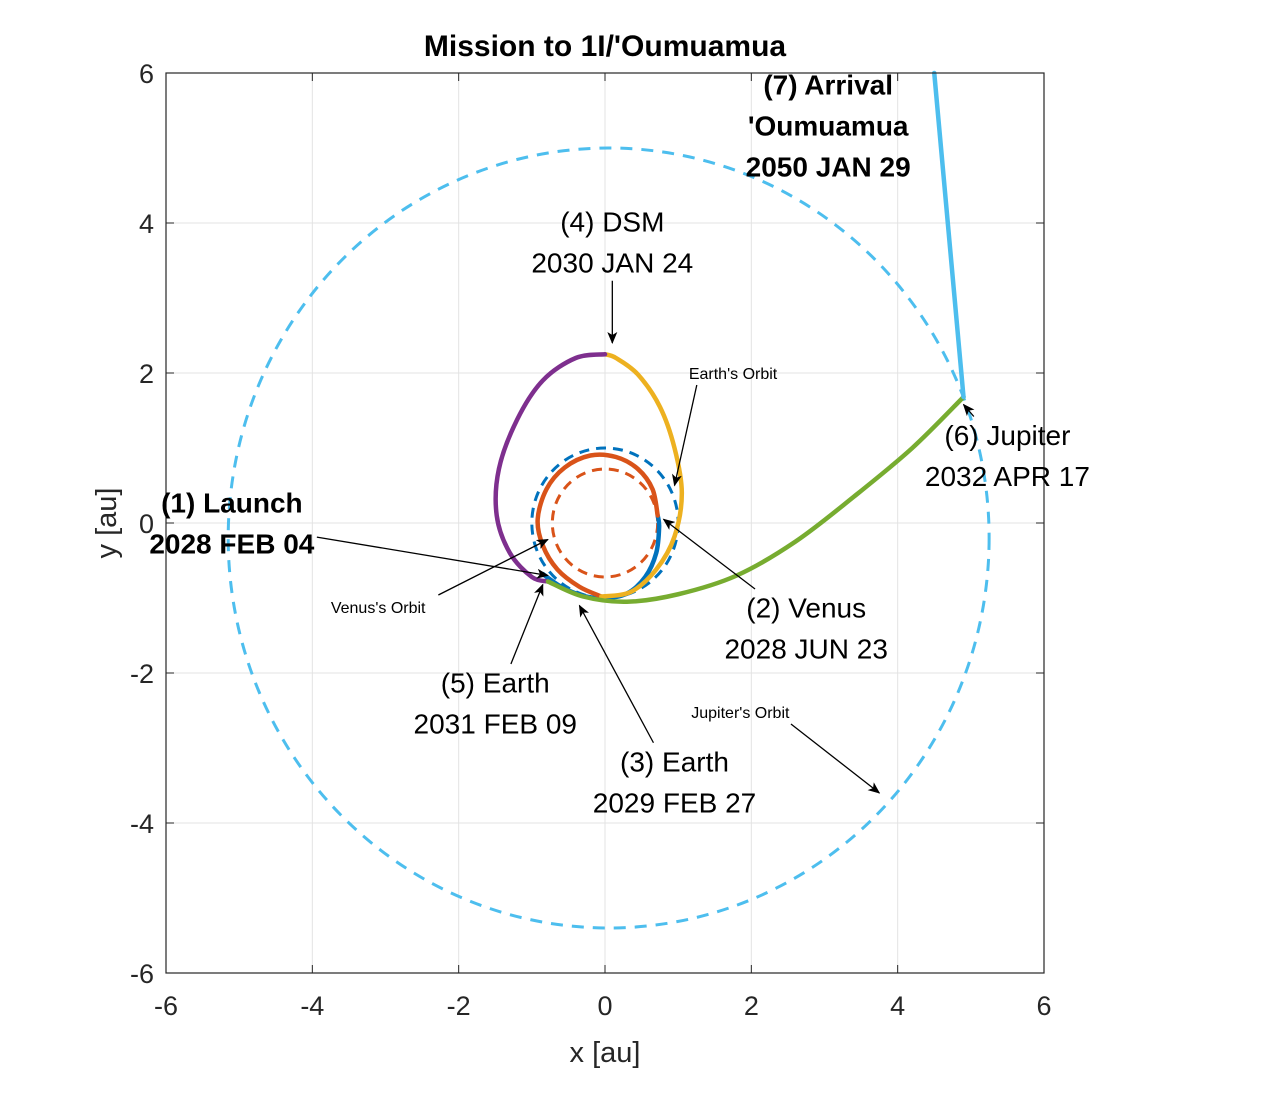  What do you see at coordinates (733, 374) in the screenshot?
I see `orbit-label-text: Earth's Orbit` at bounding box center [733, 374].